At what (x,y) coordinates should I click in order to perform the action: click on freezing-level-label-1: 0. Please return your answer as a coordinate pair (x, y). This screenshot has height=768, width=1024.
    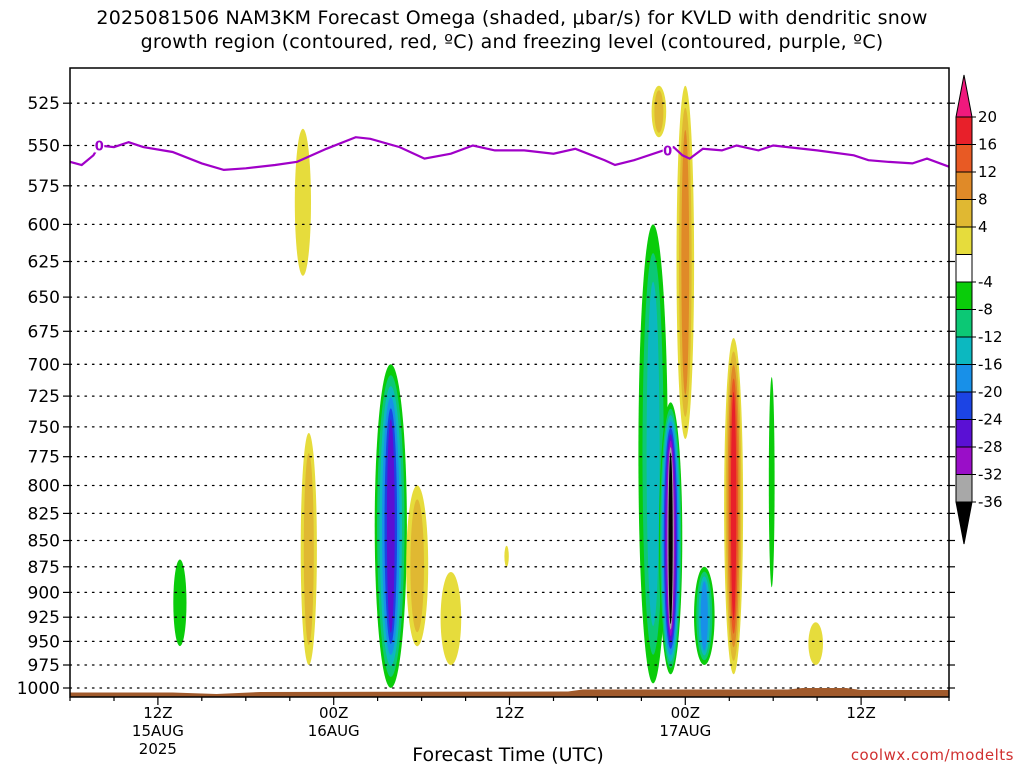
    Looking at the image, I should click on (667, 151).